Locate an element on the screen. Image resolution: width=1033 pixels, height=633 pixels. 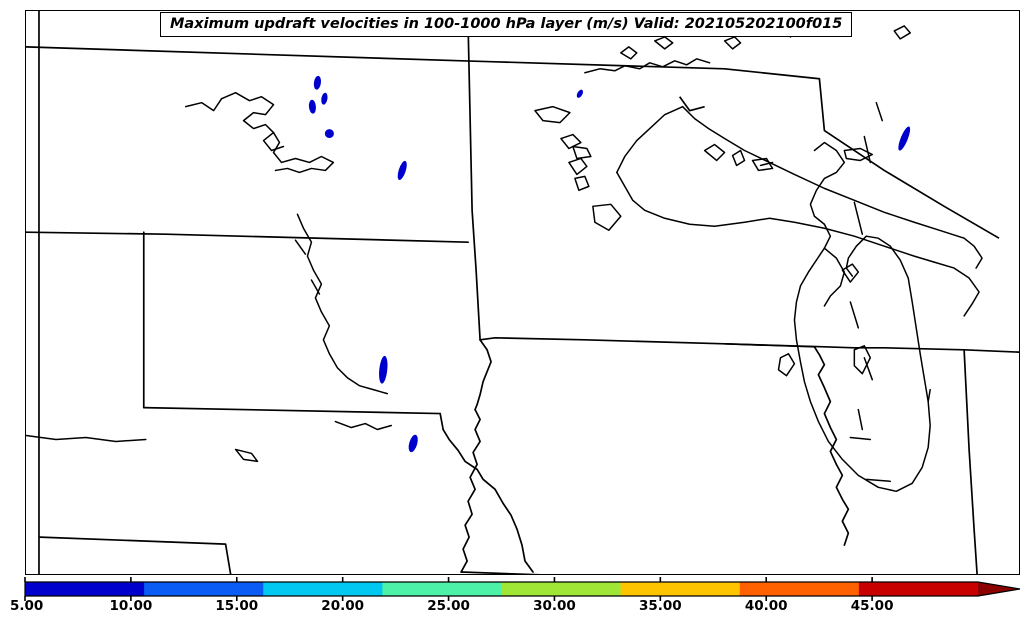
colorbar-tick-label: 5.00 is located at coordinates (27, 606).